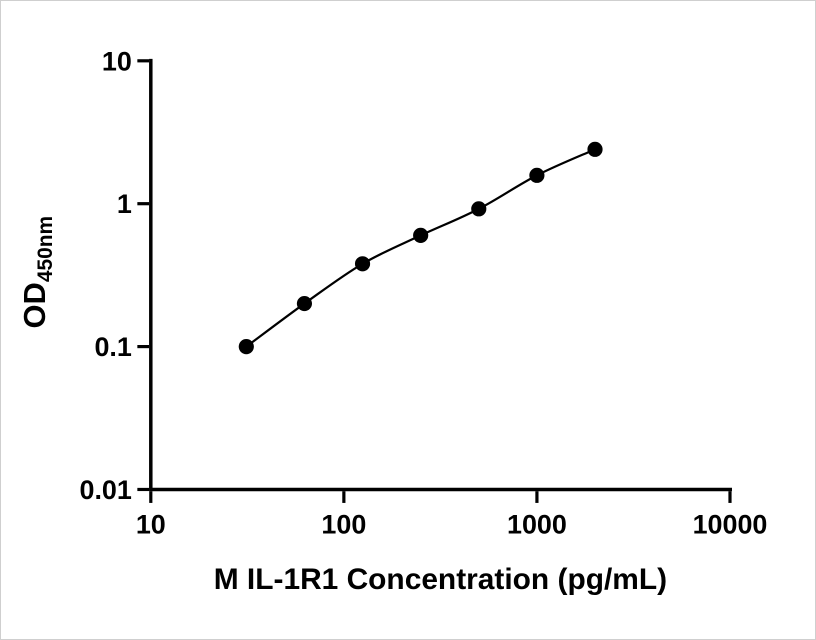 The image size is (816, 640). I want to click on x-axis-title: M IL-1R1 Concentration (pg/mL), so click(440, 579).